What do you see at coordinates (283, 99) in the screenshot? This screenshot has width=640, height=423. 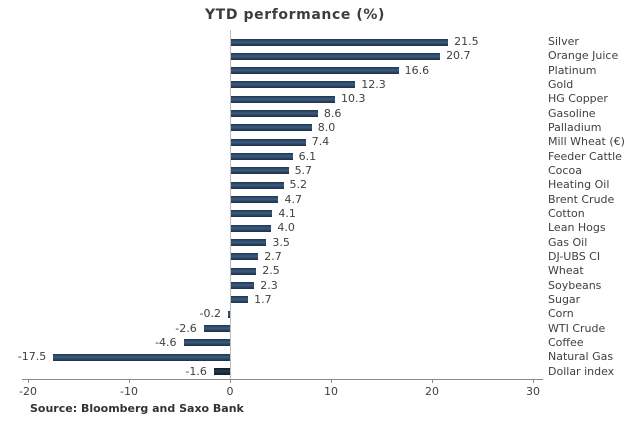 I see `bar-hg-copper` at bounding box center [283, 99].